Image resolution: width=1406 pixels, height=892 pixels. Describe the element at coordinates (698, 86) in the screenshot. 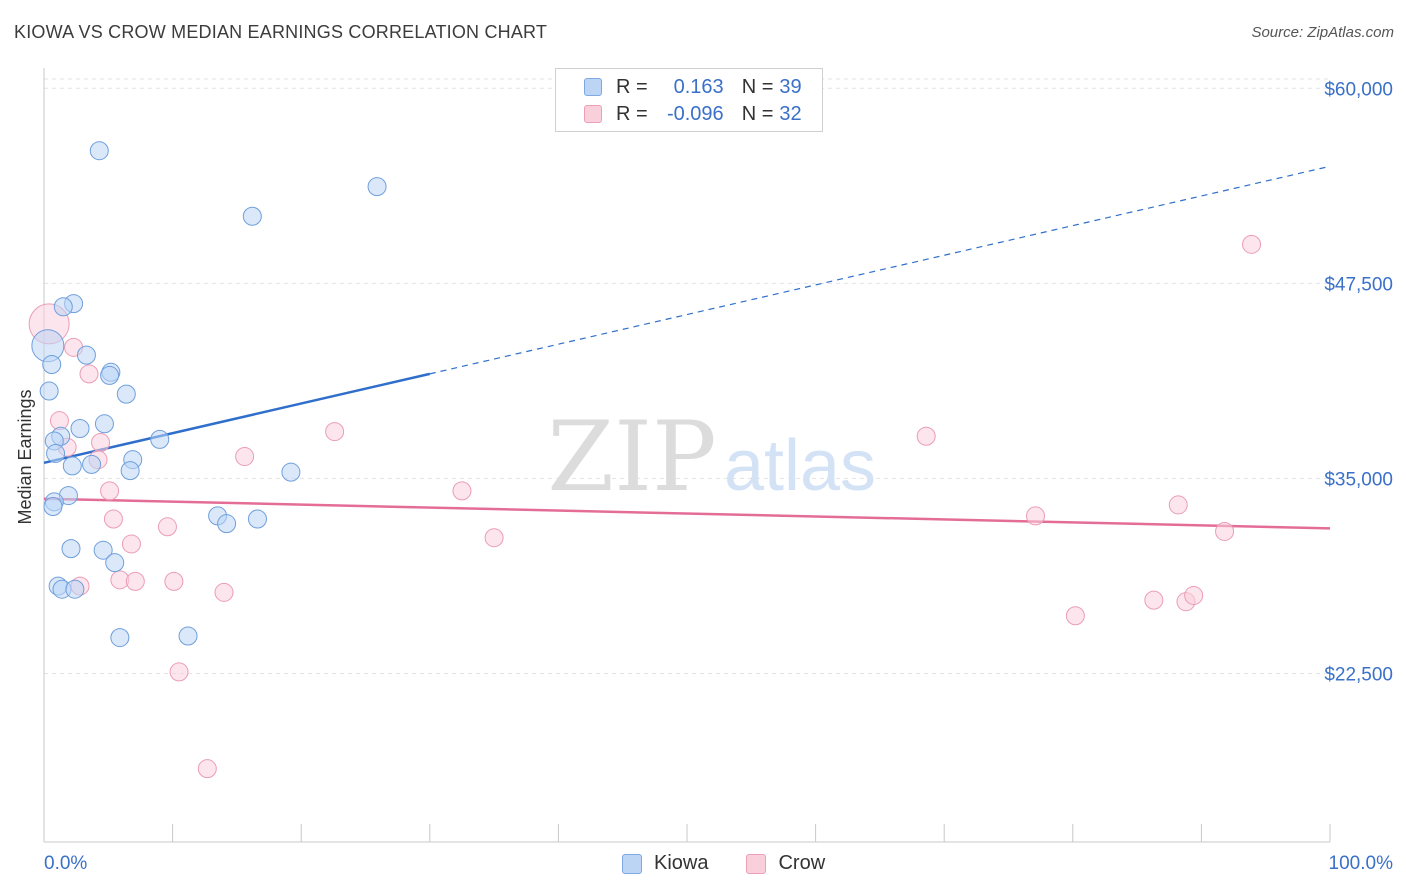

I see `legend-r-value: 0.163` at that location.